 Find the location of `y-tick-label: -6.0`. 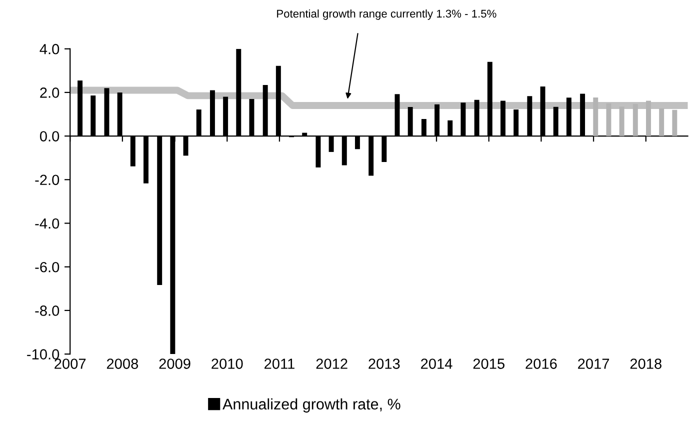

y-tick-label: -6.0 is located at coordinates (47, 267).